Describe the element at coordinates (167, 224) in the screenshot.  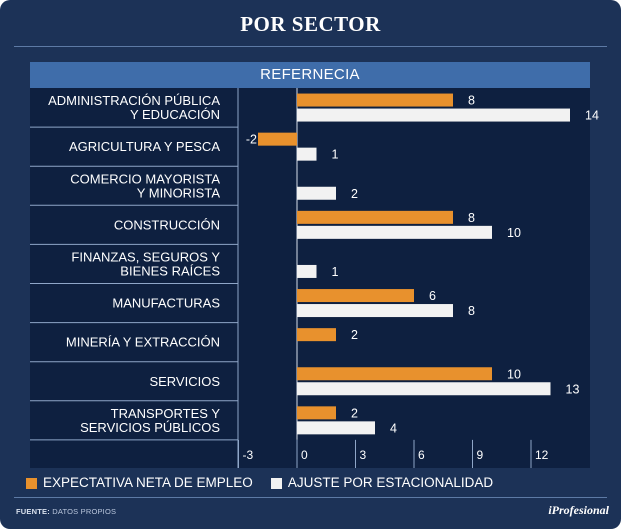
I see `category-label: CONSTRUCCIÓN` at that location.